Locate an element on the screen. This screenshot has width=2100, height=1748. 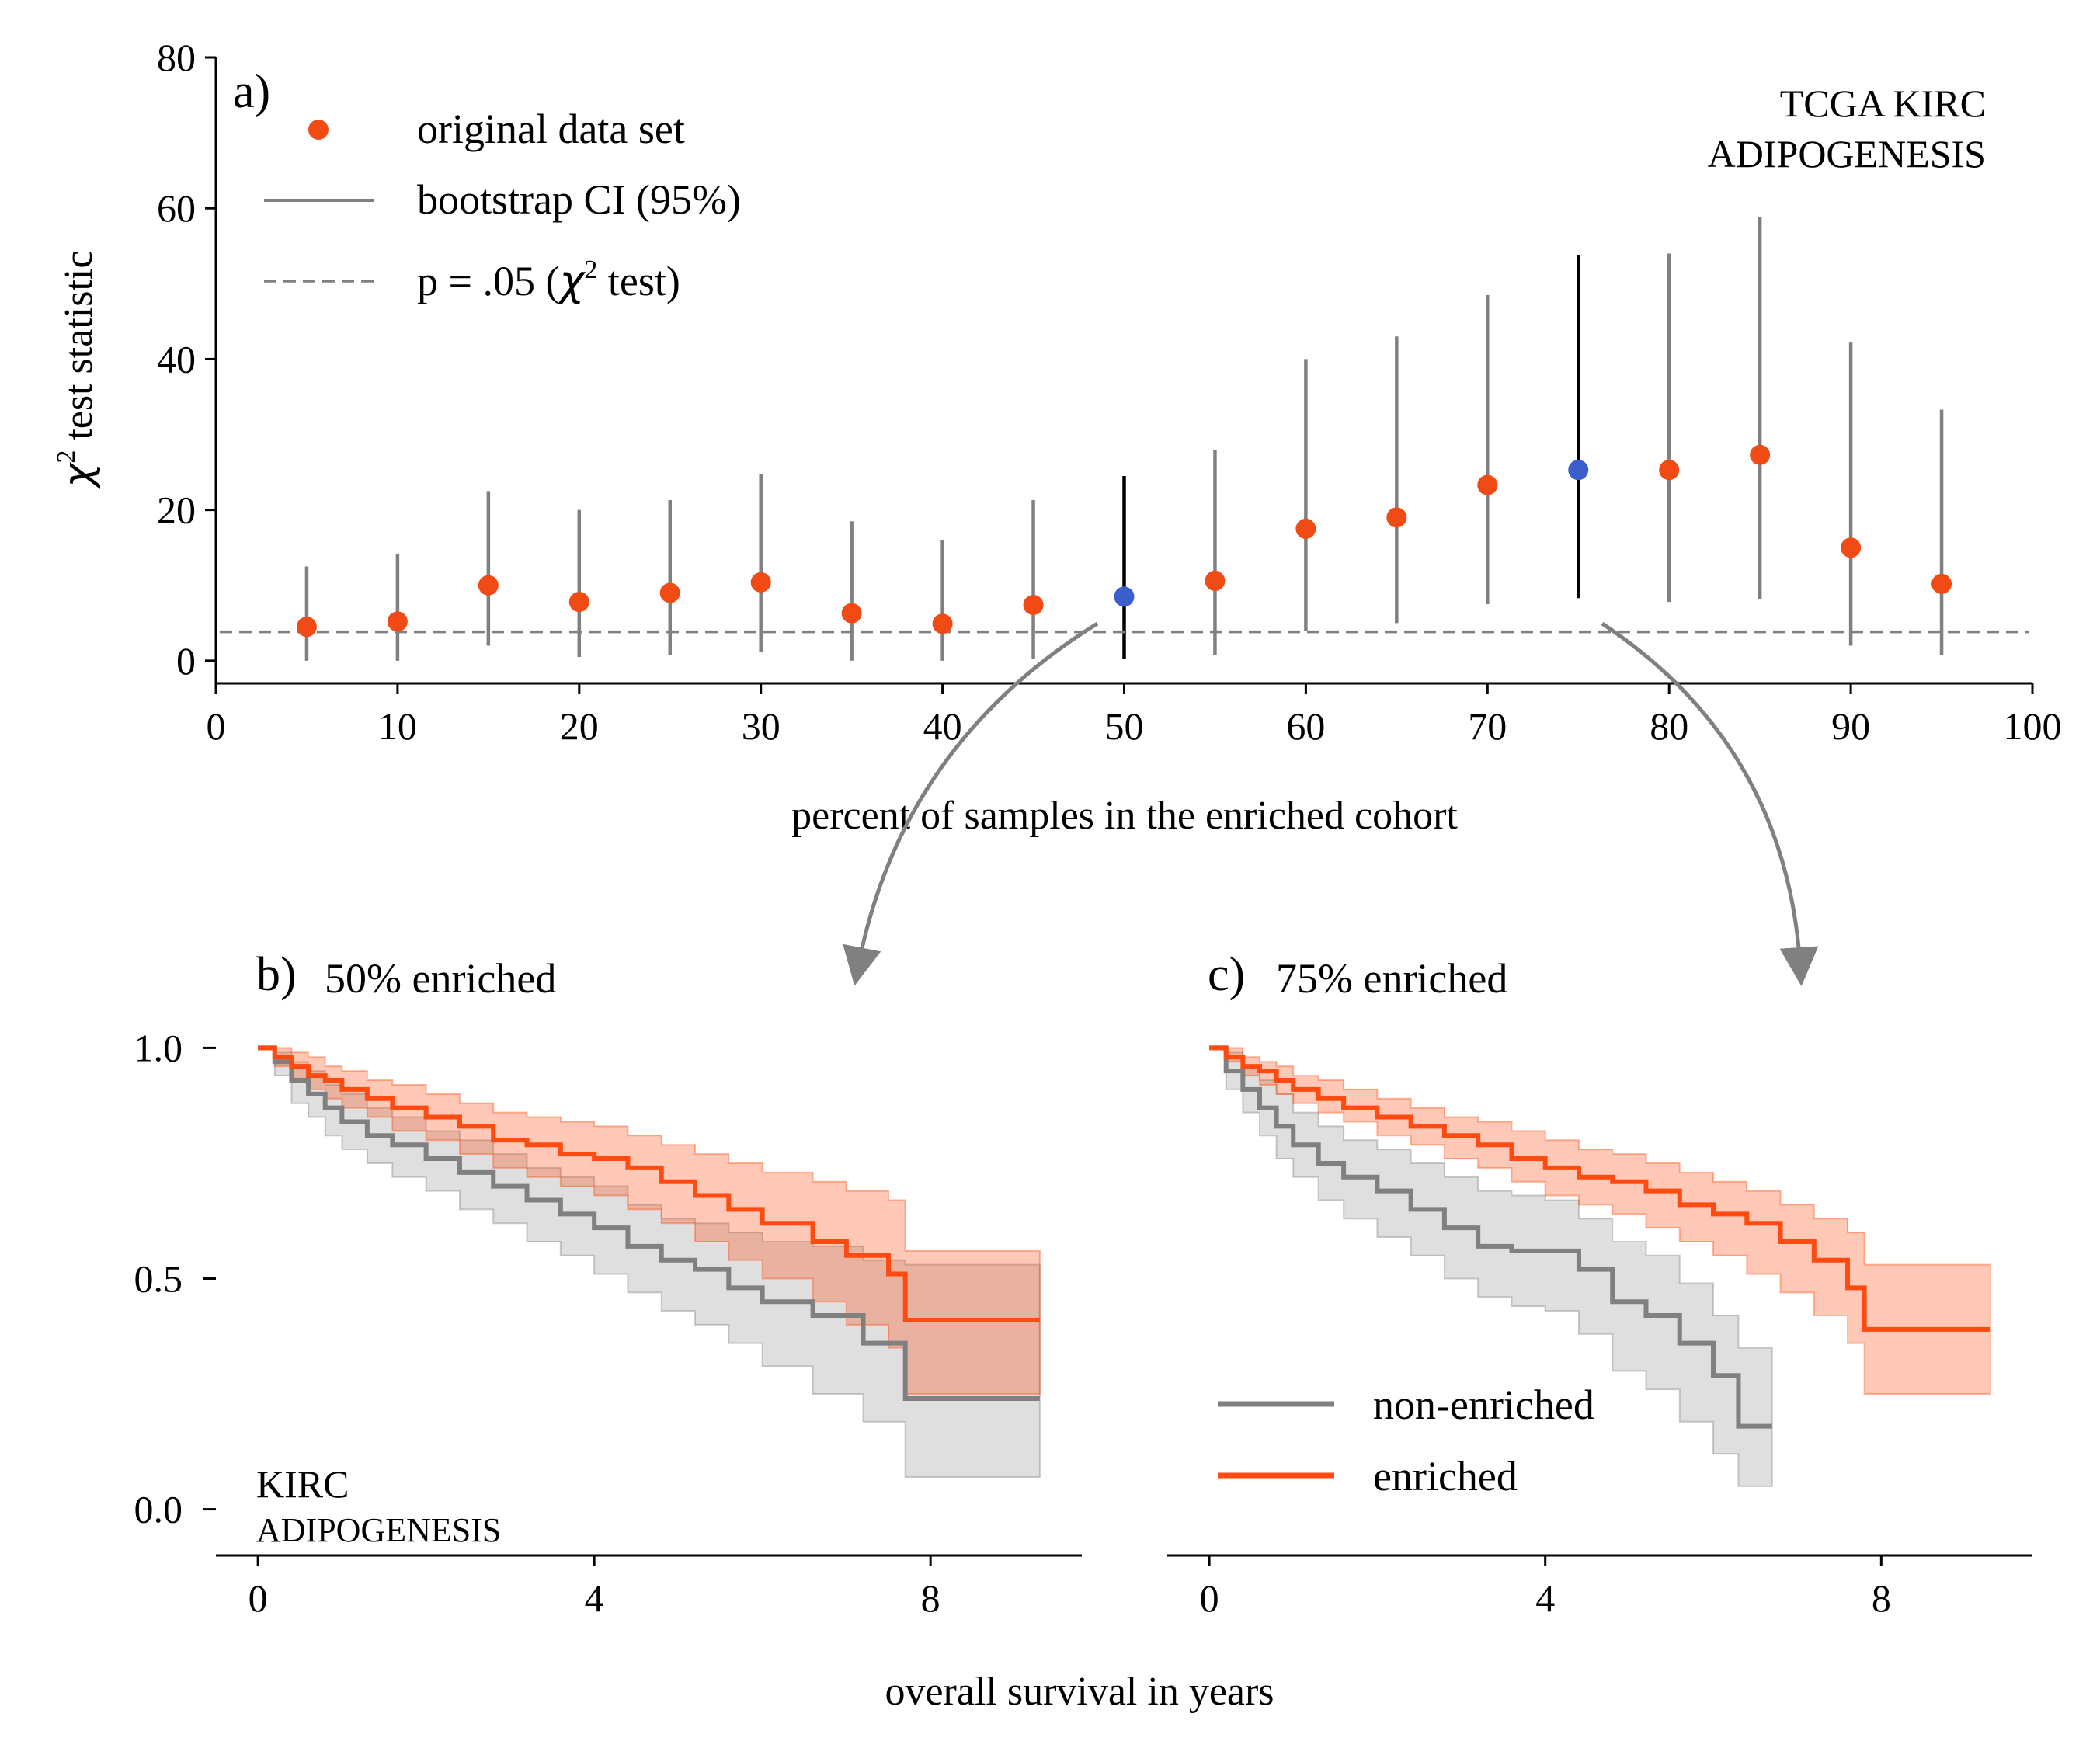
legend-label-enriched: enriched is located at coordinates (1445, 1476).